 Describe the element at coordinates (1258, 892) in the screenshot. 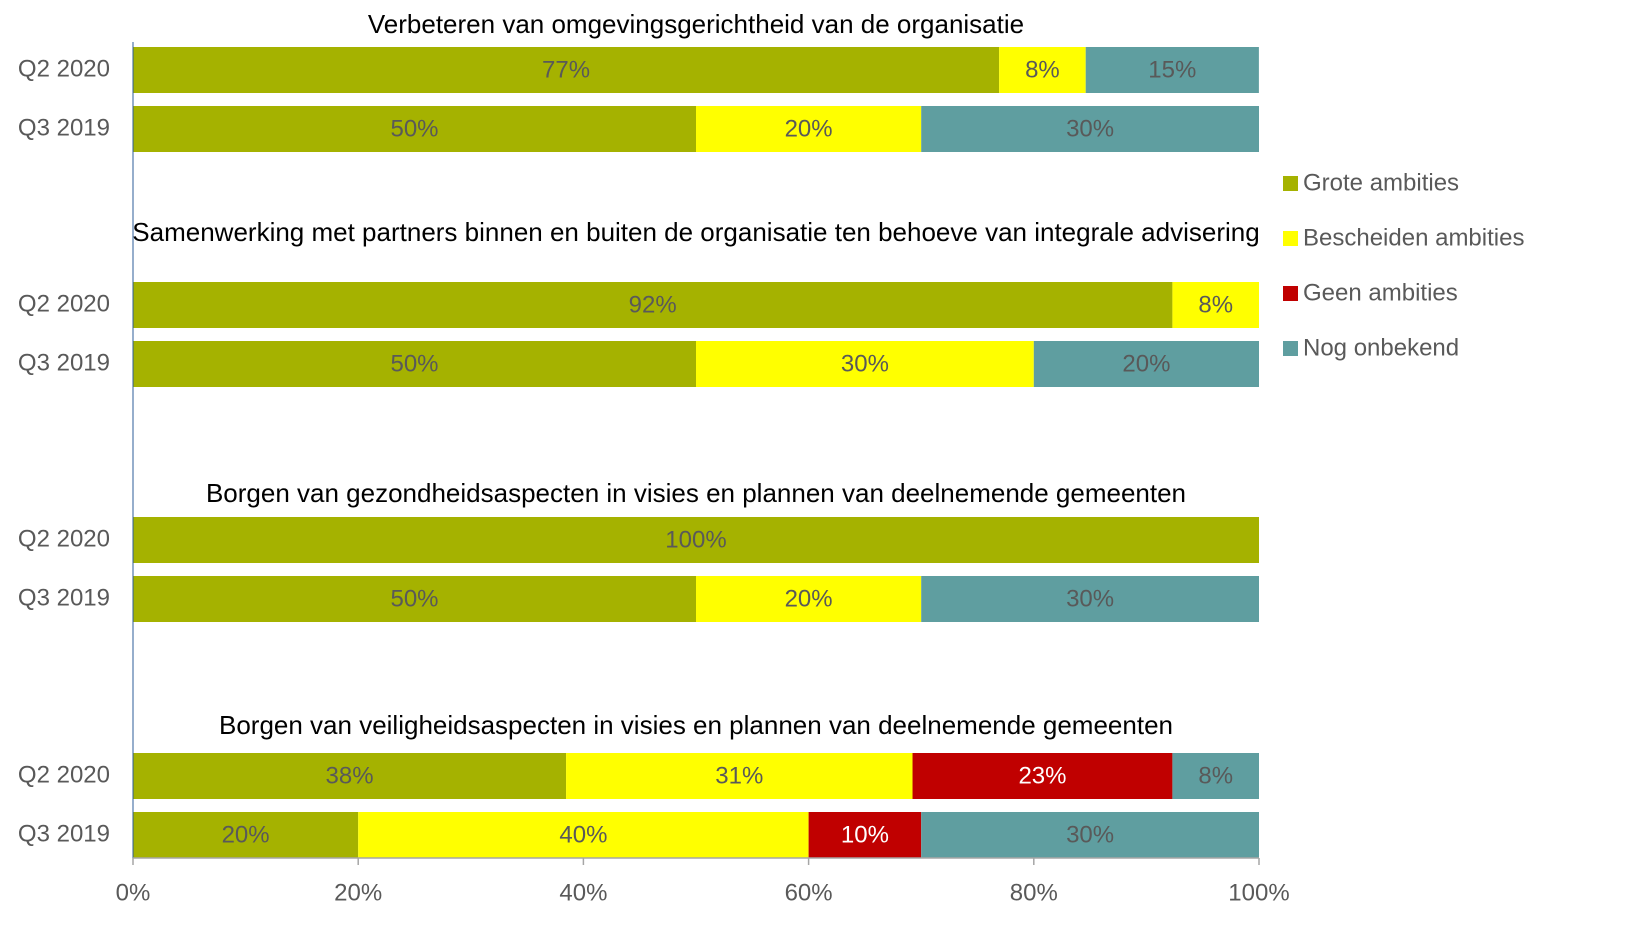

I see `x-tick-label: 100%` at that location.